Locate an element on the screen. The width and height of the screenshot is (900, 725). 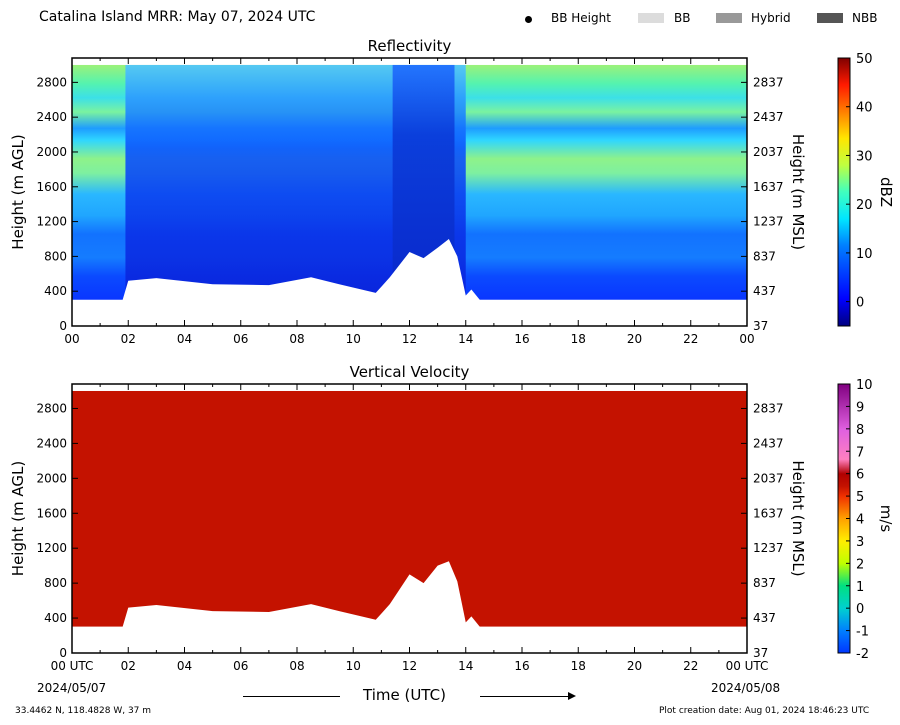
y-axis-label-right: Height (m MSL) is located at coordinates (798, 518).